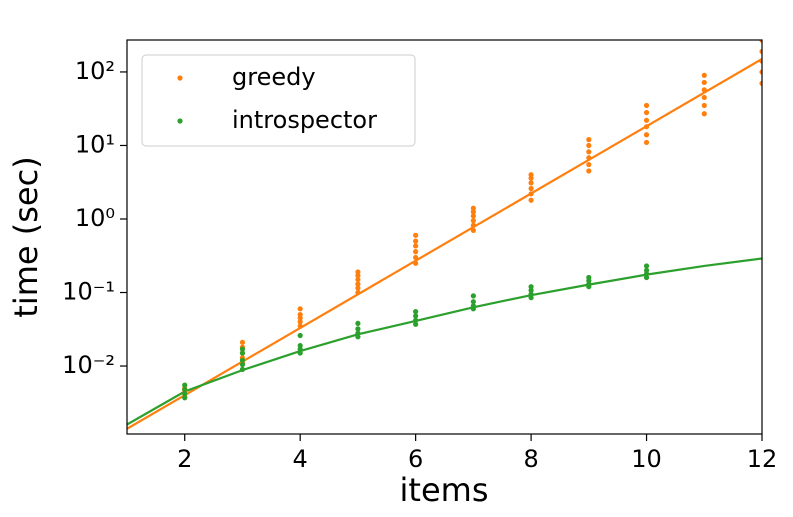 The width and height of the screenshot is (793, 517). What do you see at coordinates (300, 459) in the screenshot?
I see `x-tick-label: 4` at bounding box center [300, 459].